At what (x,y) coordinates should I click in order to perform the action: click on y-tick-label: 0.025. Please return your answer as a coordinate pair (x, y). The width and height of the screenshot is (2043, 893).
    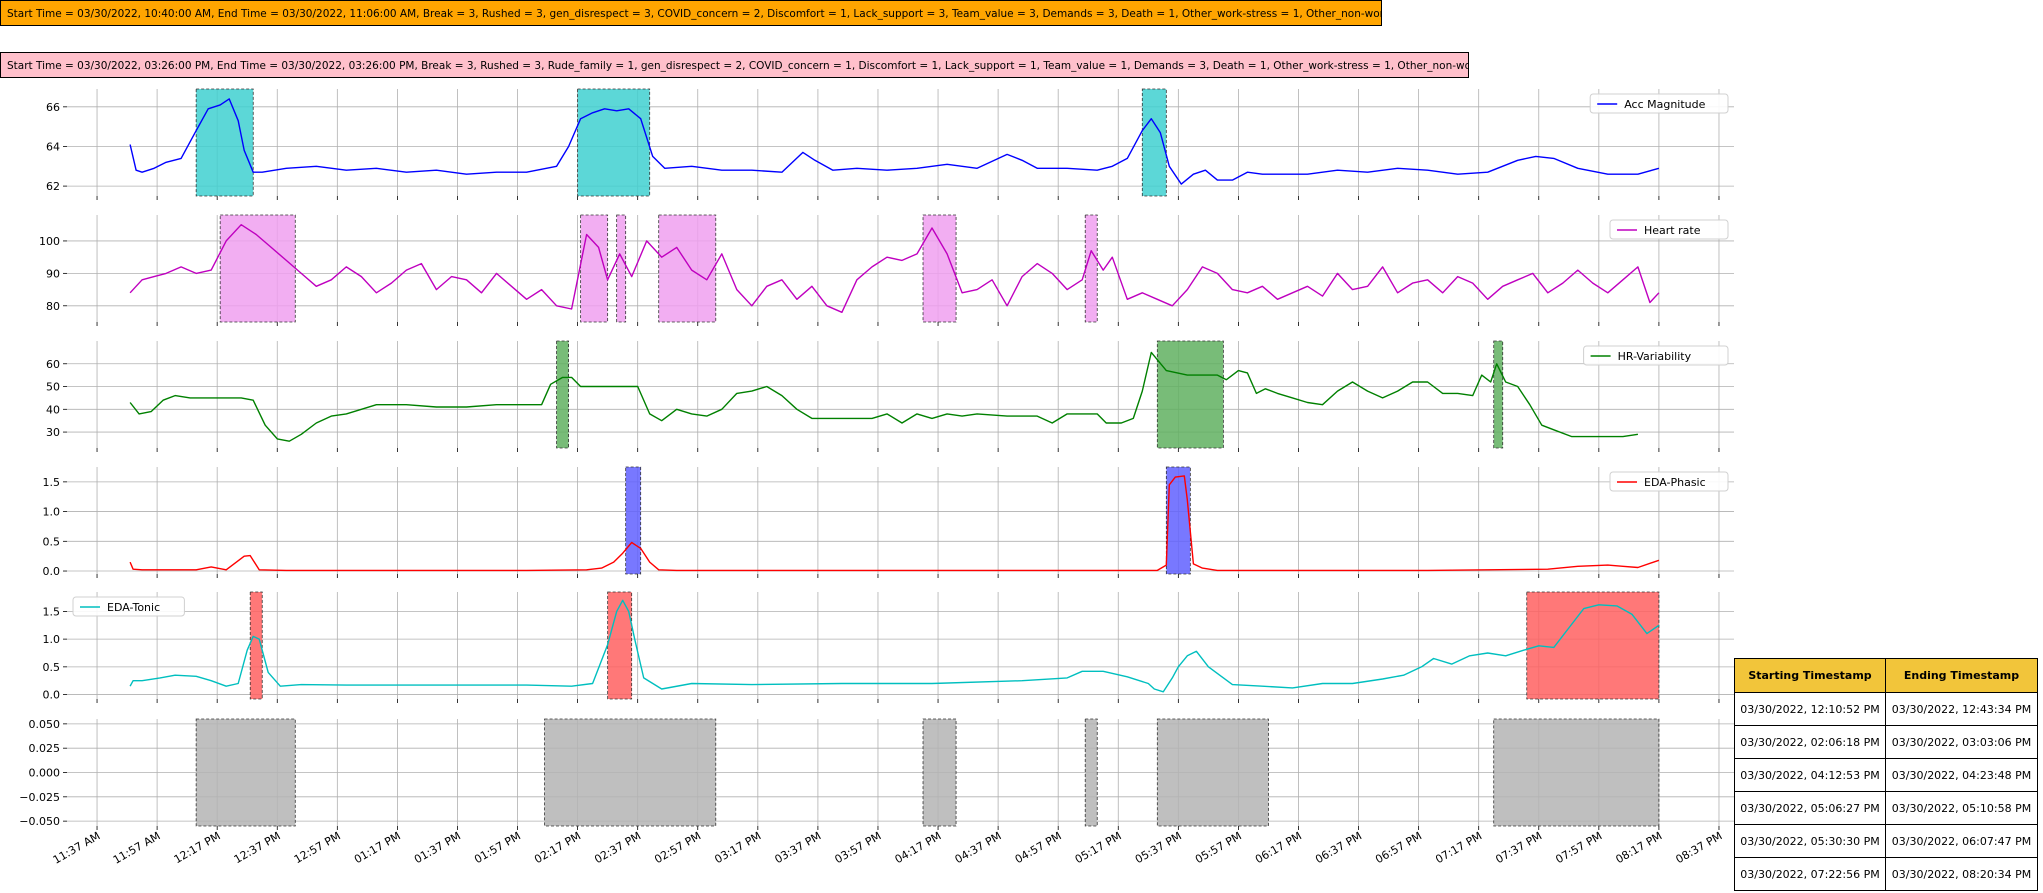
    Looking at the image, I should click on (45, 748).